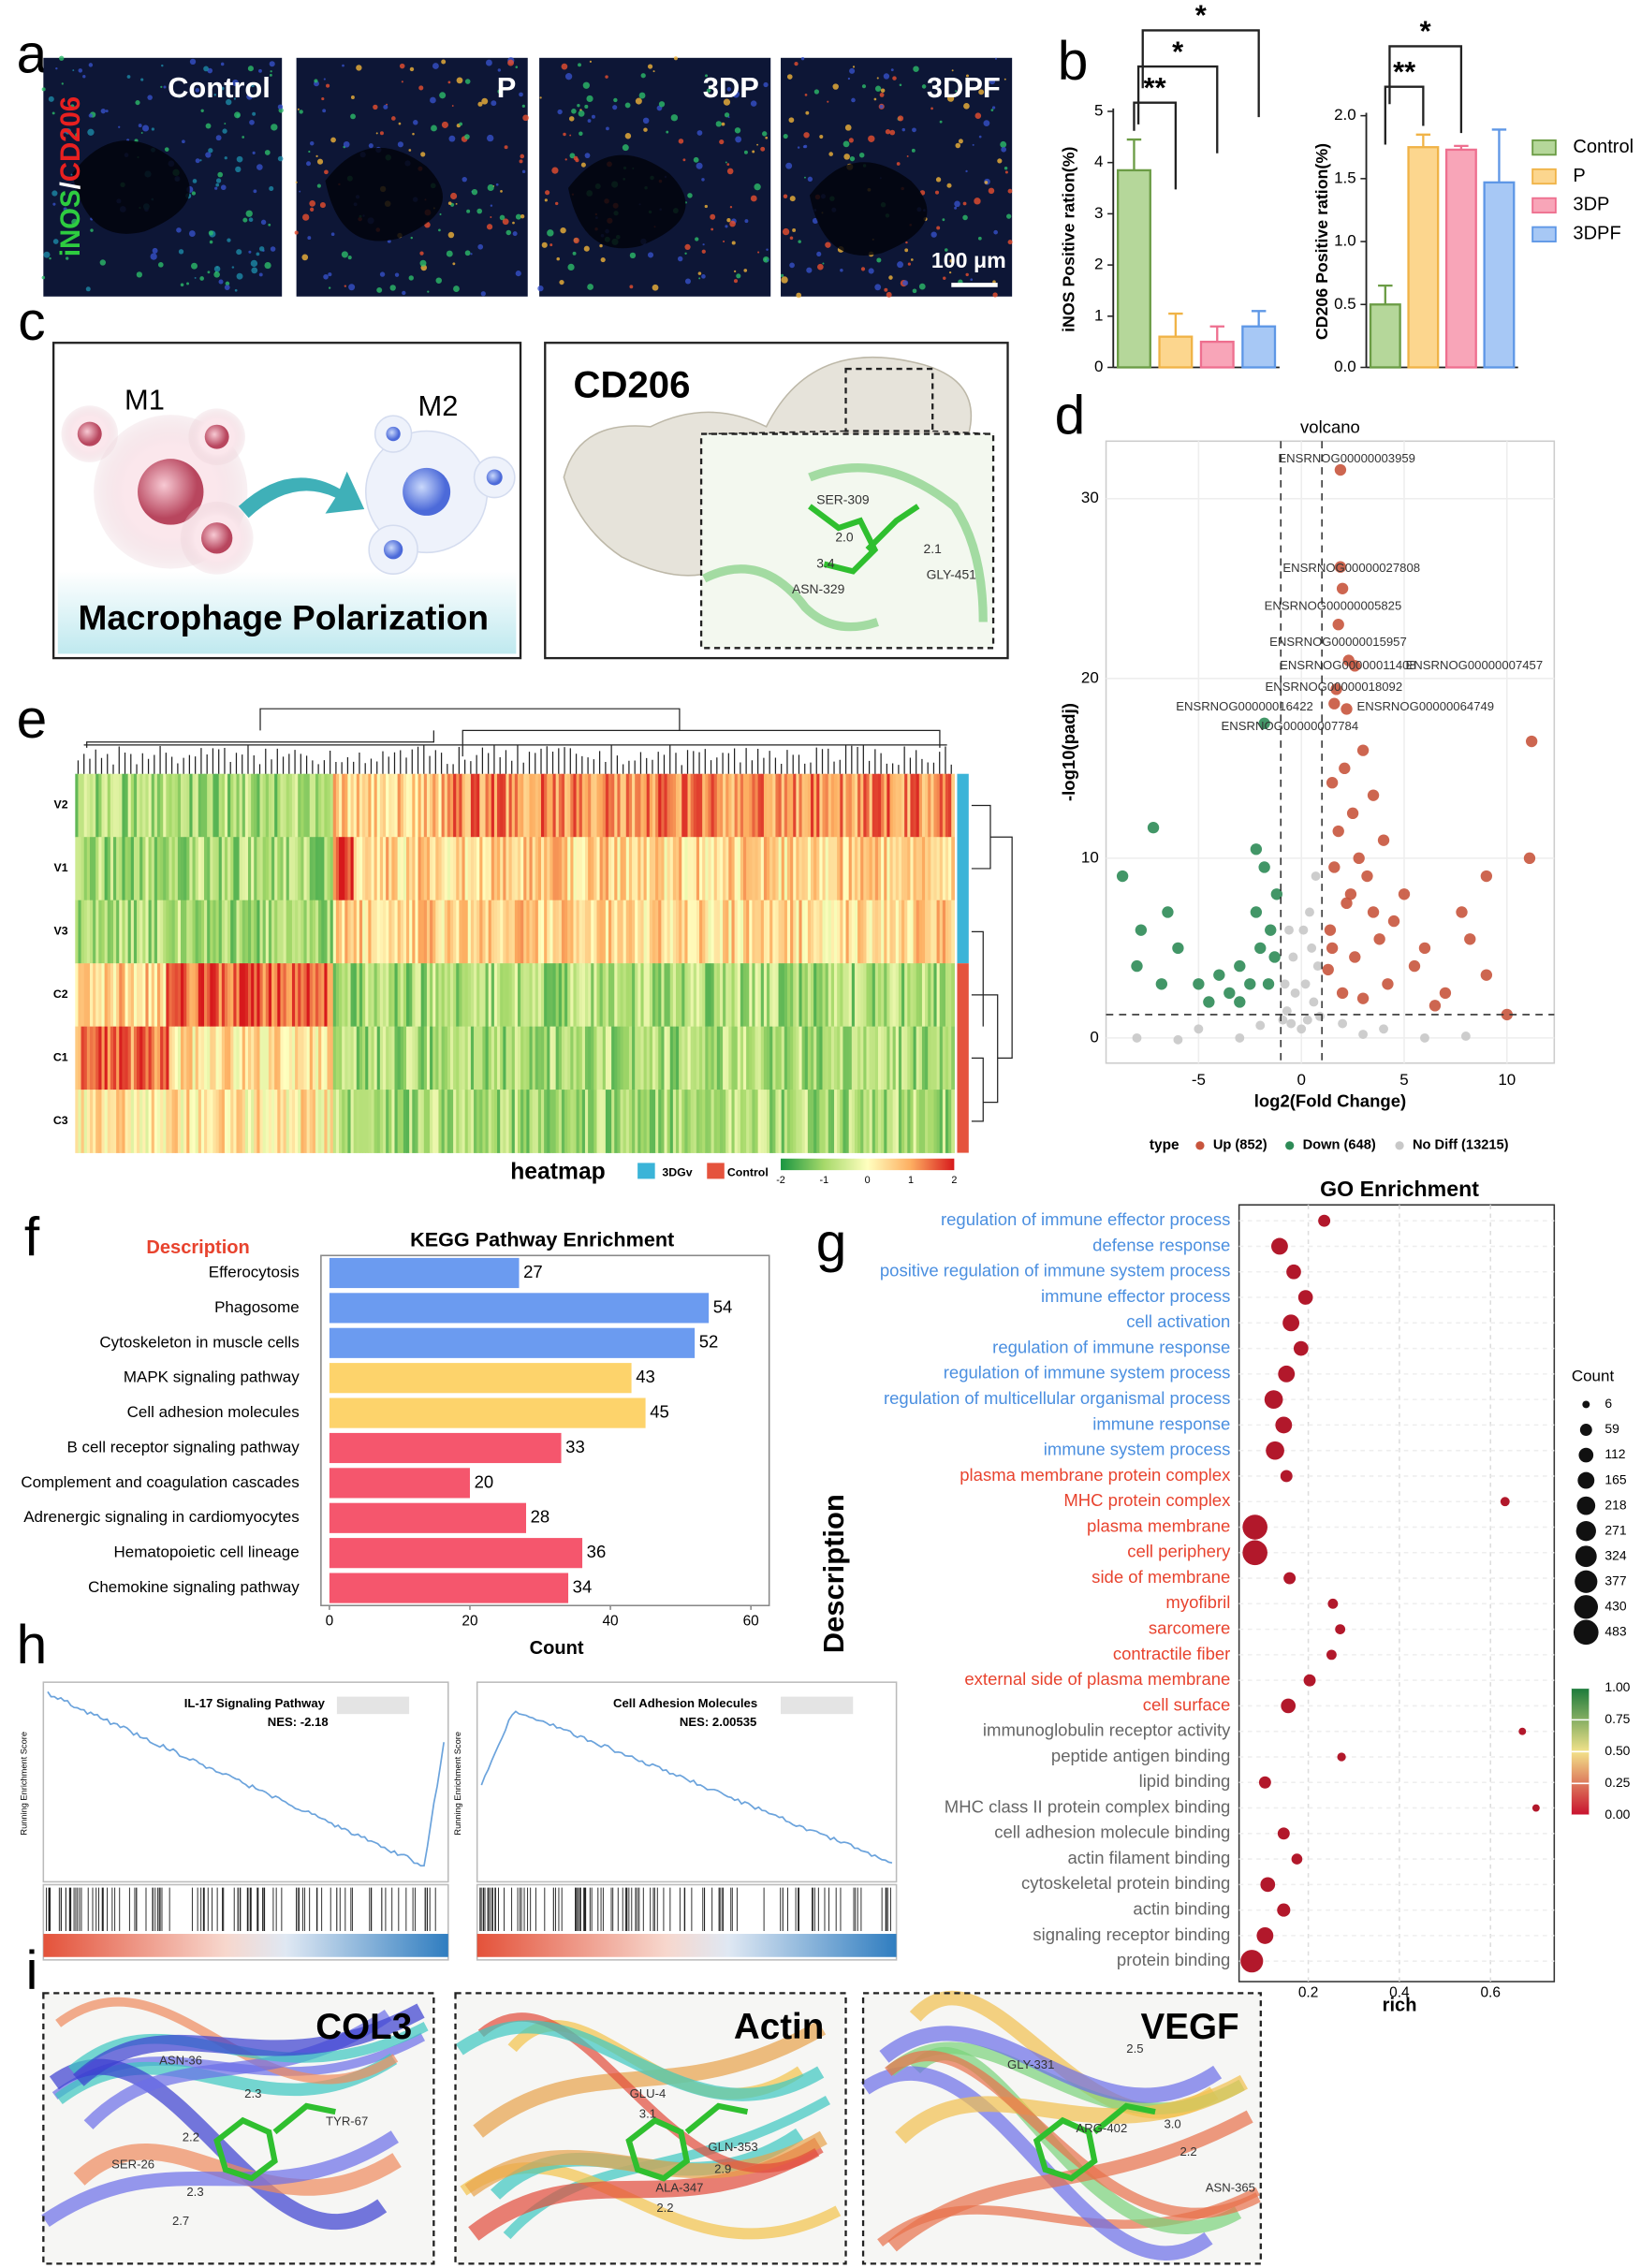 The width and height of the screenshot is (1641, 2268). What do you see at coordinates (1617, 1686) in the screenshot?
I see `colorbar-label: 1.00` at bounding box center [1617, 1686].